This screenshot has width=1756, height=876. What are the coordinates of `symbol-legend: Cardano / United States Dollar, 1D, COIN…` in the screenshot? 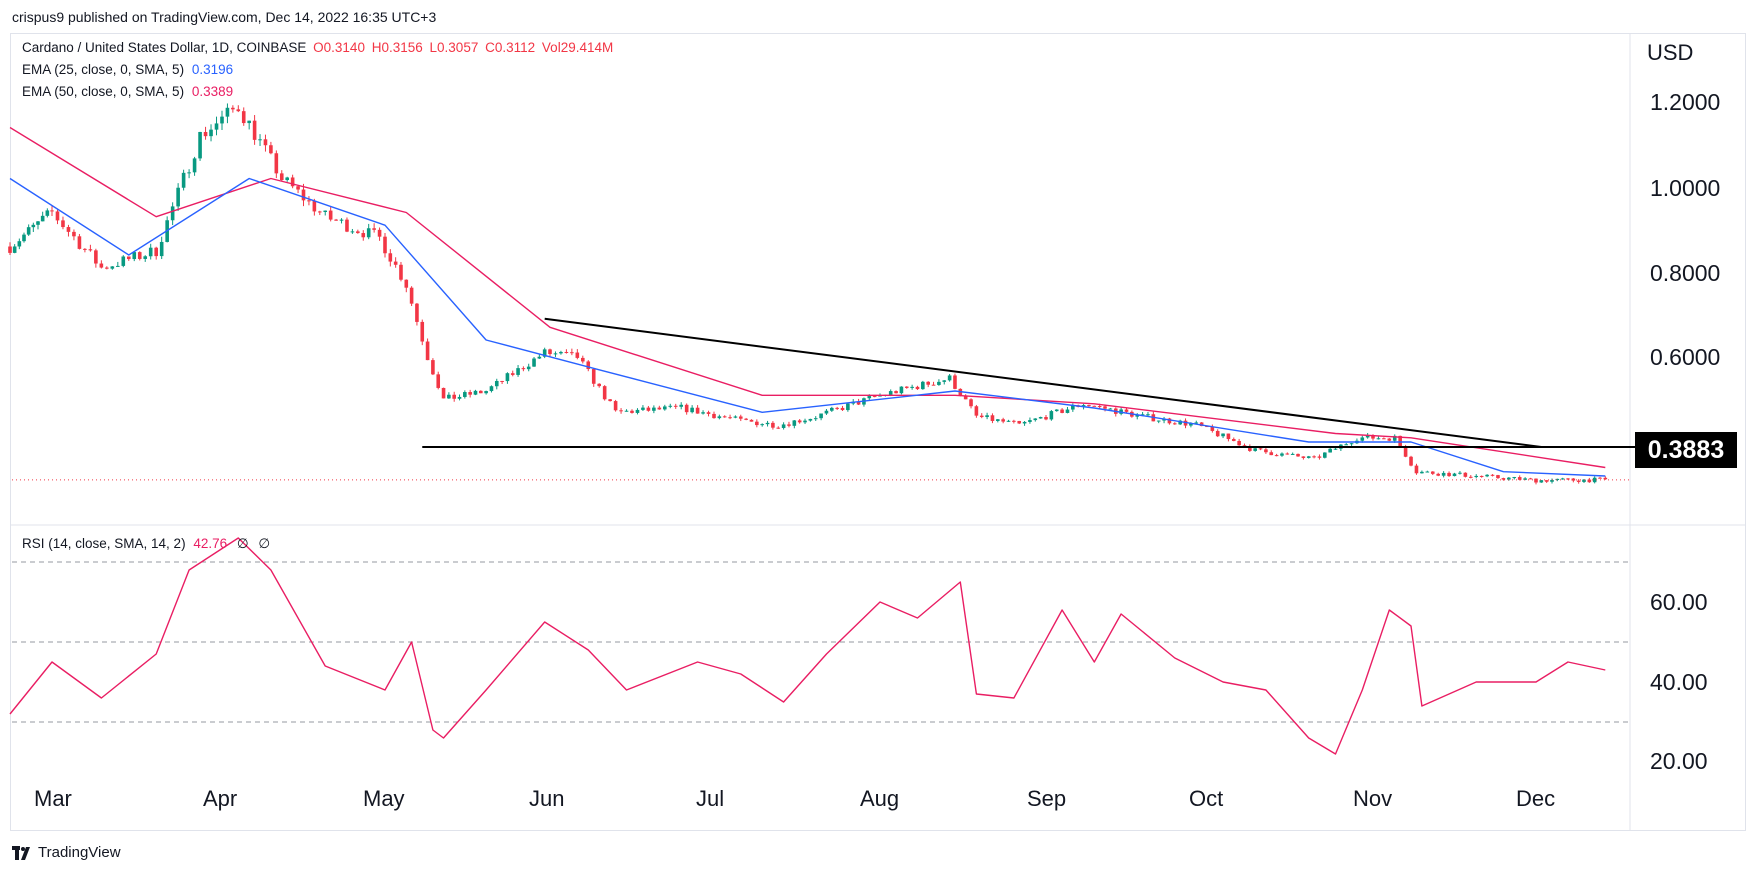 It's located at (317, 47).